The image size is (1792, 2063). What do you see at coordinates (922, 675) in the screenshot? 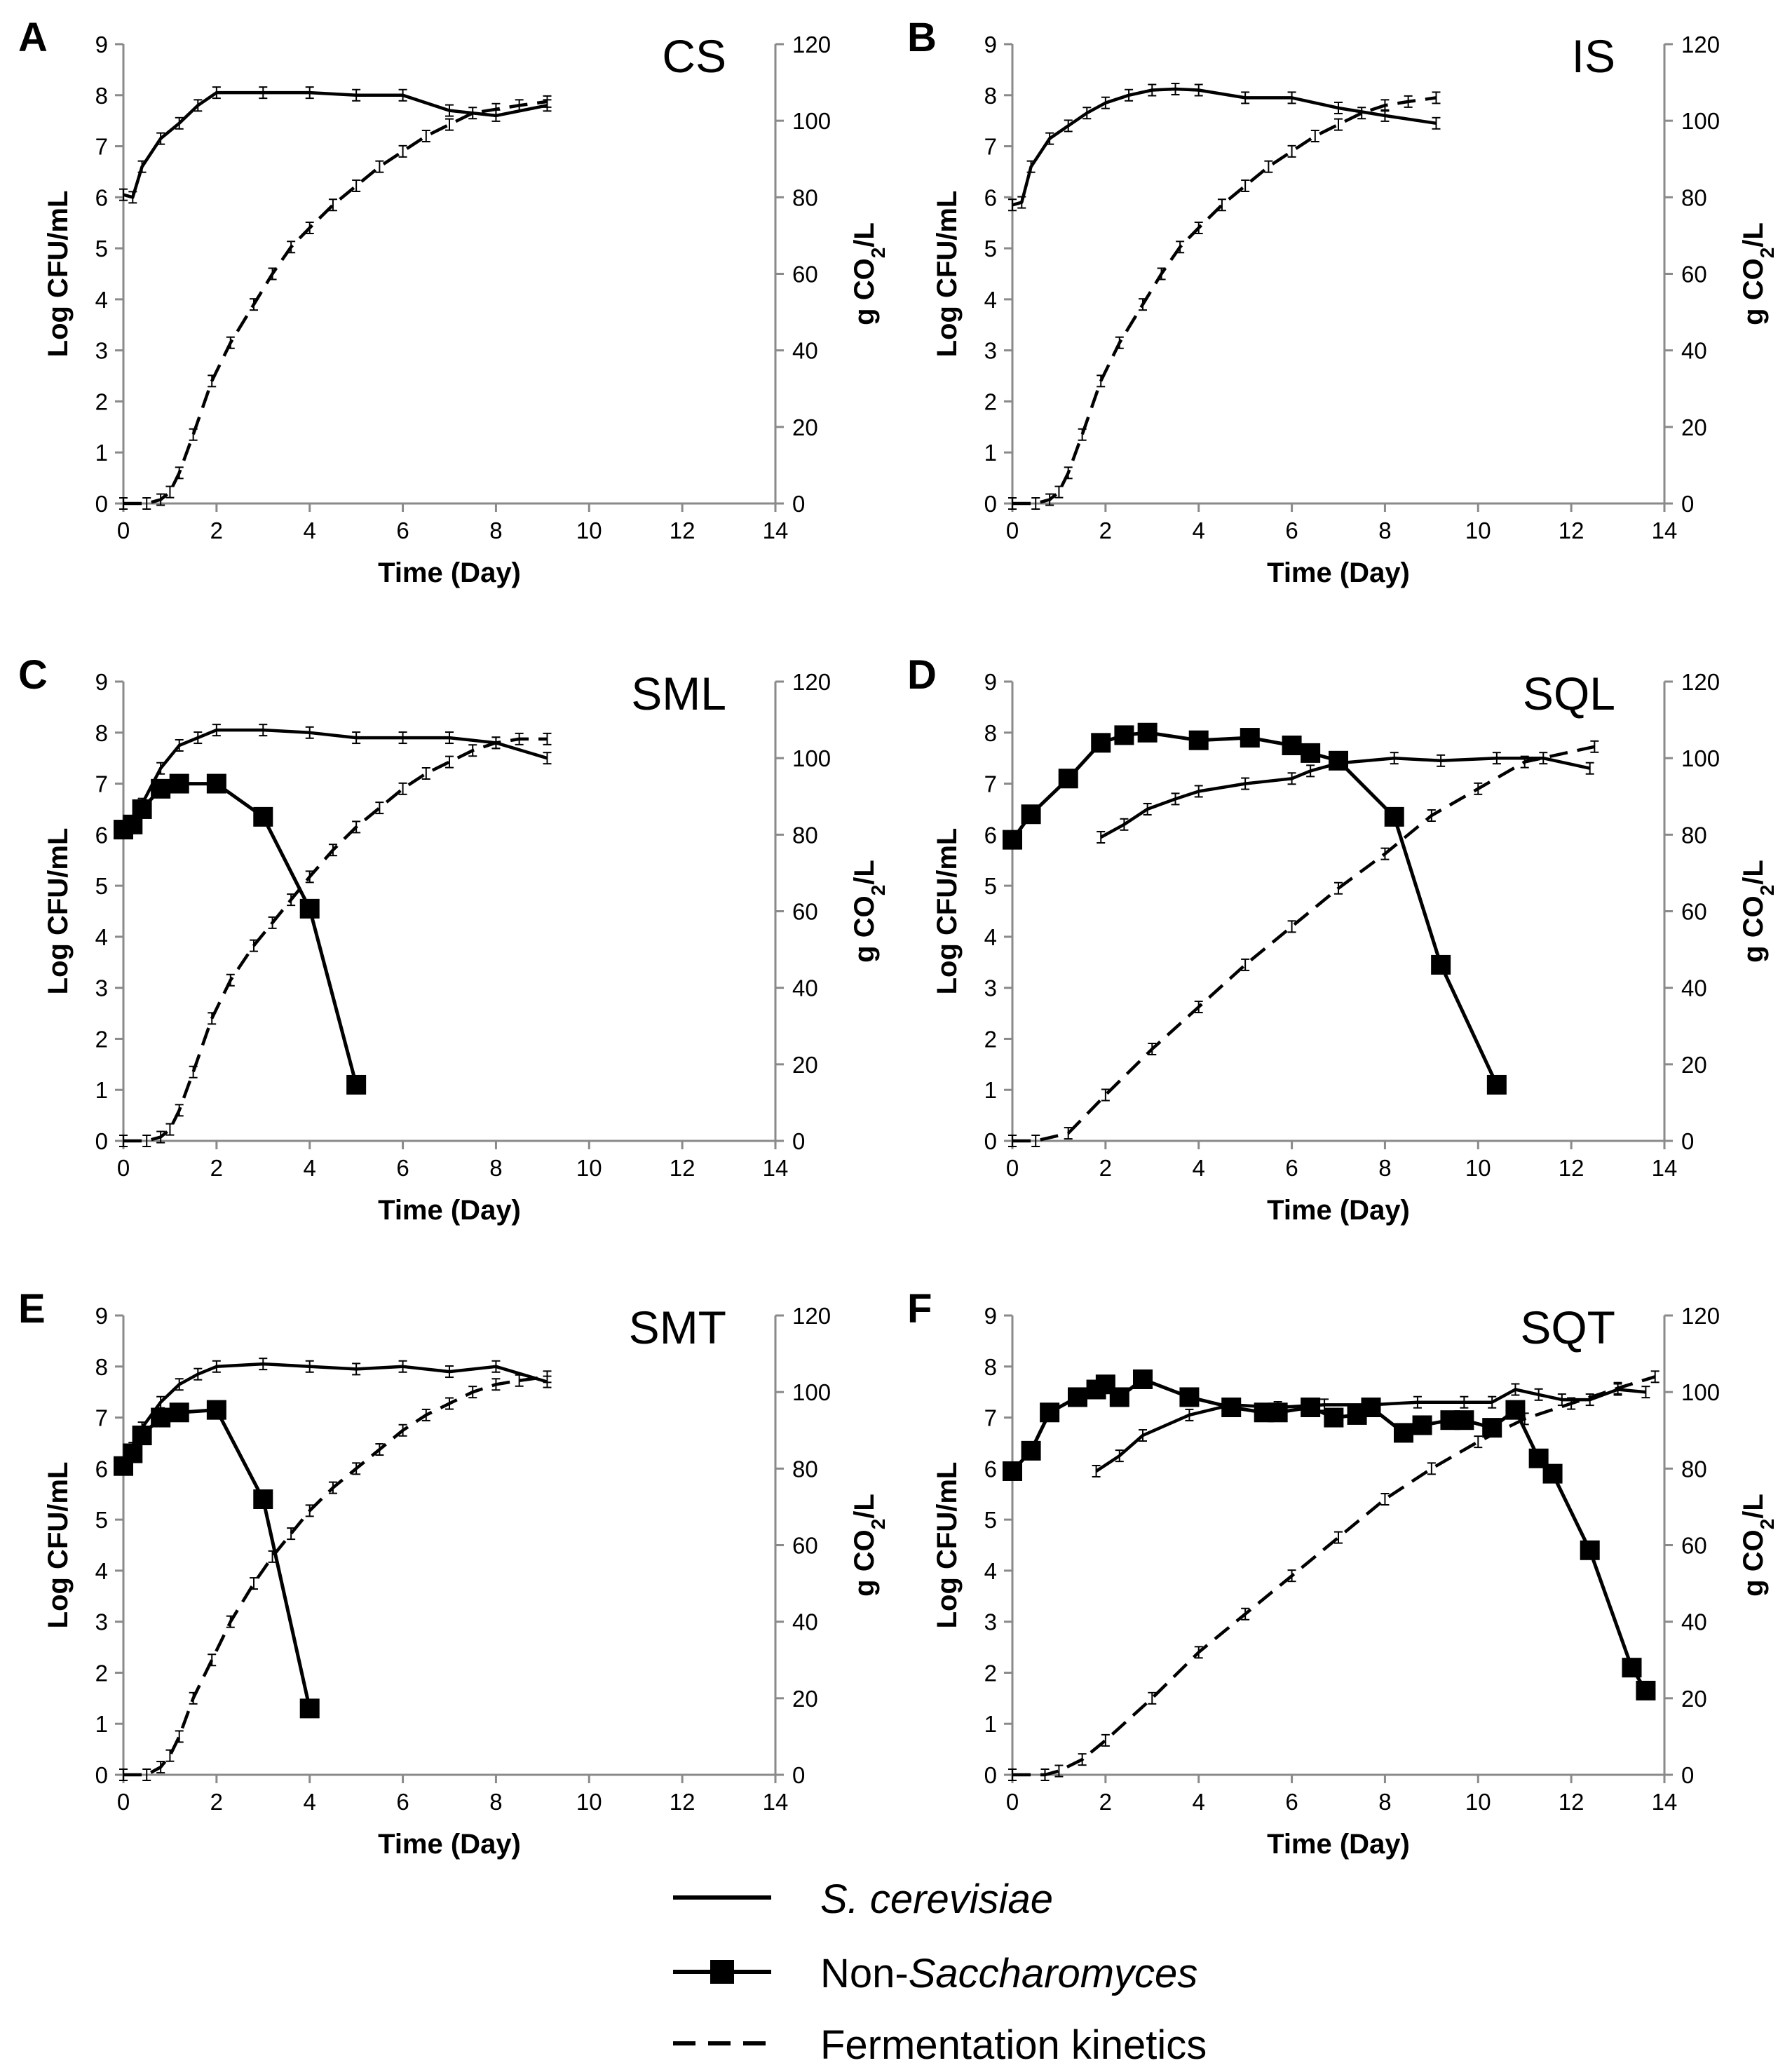
I see `panel-letter: D` at bounding box center [922, 675].